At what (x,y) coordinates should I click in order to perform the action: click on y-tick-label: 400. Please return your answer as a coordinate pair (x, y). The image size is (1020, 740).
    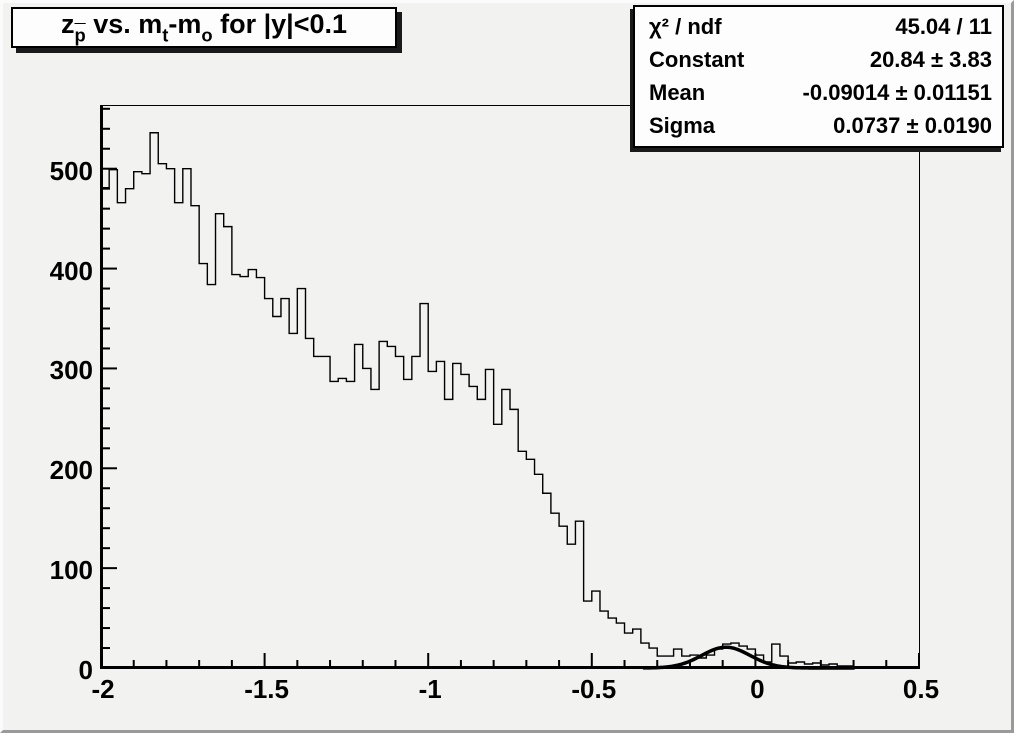
    Looking at the image, I should click on (71, 270).